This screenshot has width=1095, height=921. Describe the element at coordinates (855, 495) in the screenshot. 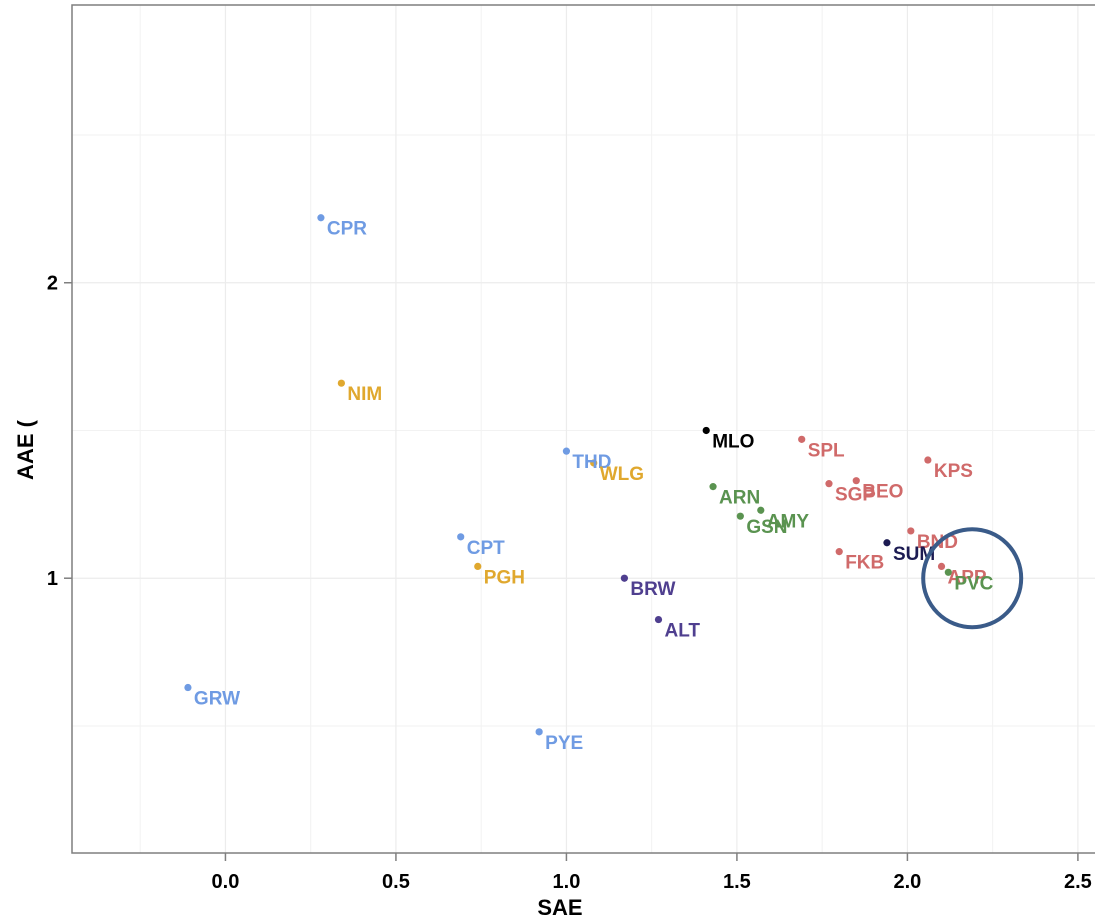

I see `point-label: SGP` at that location.